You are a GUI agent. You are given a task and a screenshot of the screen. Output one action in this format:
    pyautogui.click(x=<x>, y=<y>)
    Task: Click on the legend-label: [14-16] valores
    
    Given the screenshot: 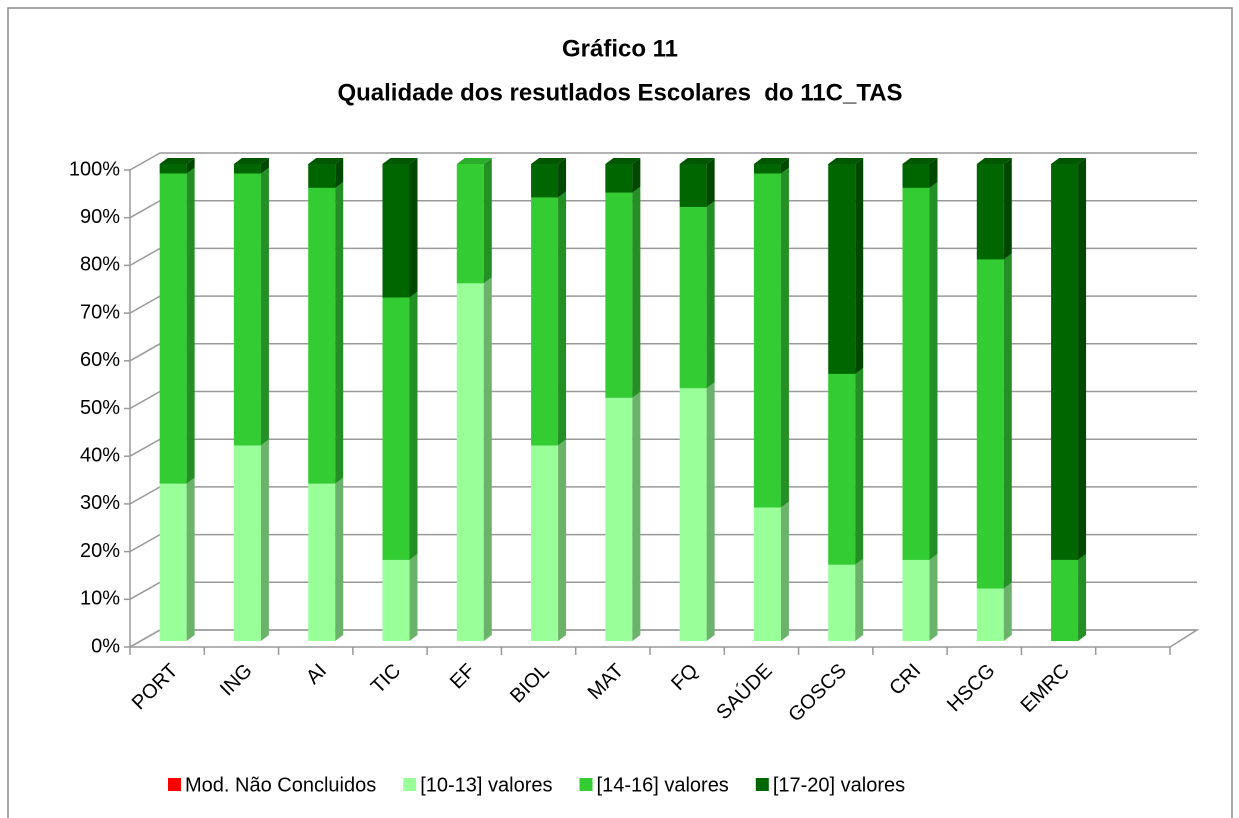 What is the action you would take?
    pyautogui.click(x=663, y=785)
    